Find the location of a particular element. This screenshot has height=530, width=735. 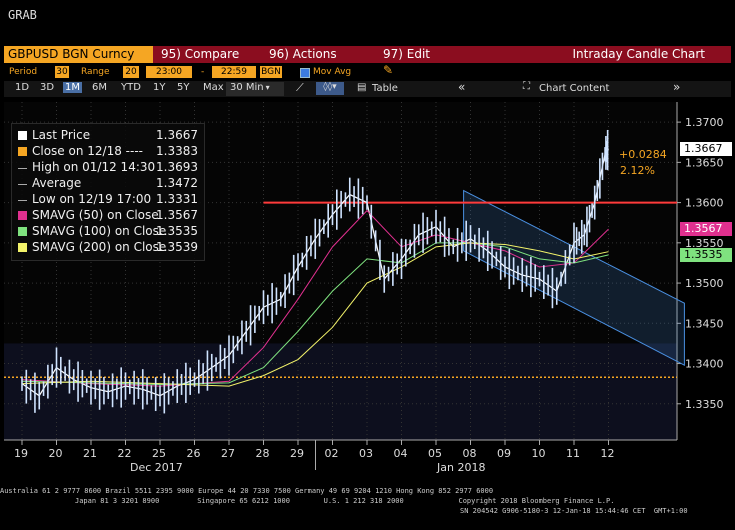

x-day-label: 21 is located at coordinates (90, 453).